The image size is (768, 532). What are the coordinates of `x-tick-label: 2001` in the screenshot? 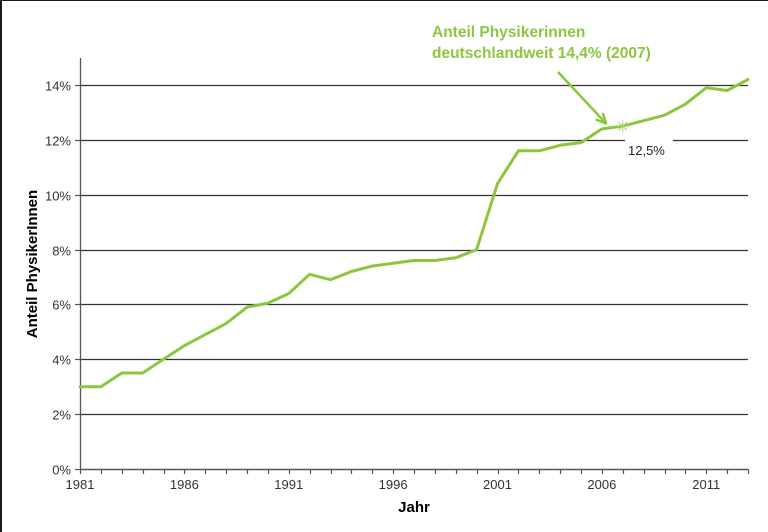 It's located at (497, 484).